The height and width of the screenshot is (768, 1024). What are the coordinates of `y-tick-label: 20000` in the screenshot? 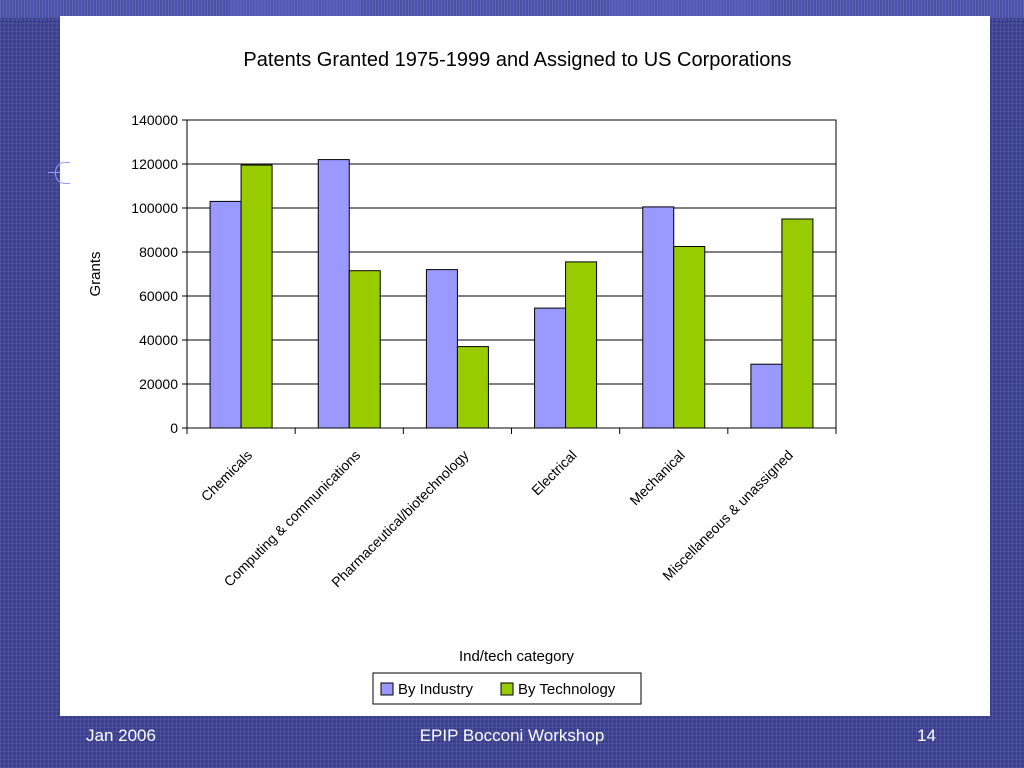 It's located at (158, 384).